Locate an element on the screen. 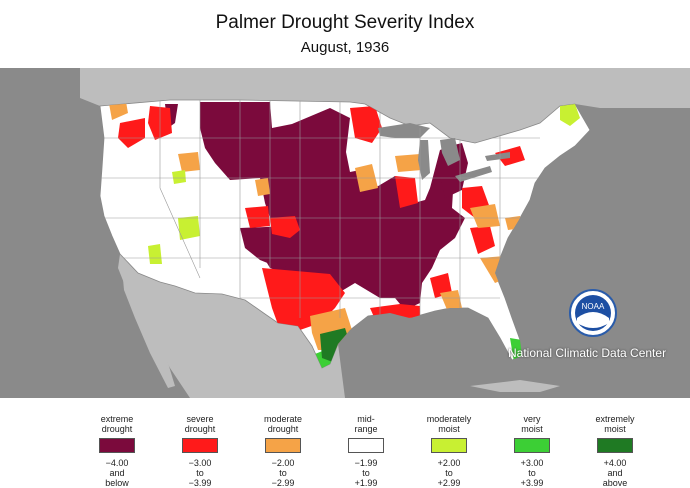  legend-item: extreme drought −4.00 and below is located at coordinates (117, 446).